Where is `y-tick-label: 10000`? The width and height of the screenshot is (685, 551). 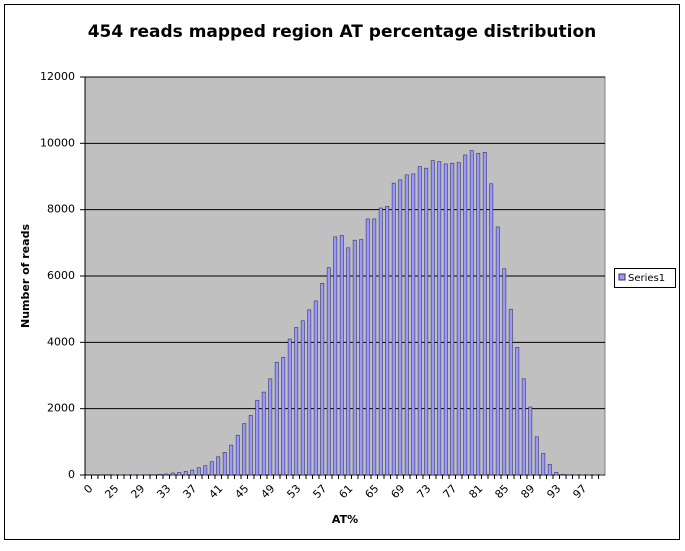
y-tick-label: 10000 is located at coordinates (57, 142).